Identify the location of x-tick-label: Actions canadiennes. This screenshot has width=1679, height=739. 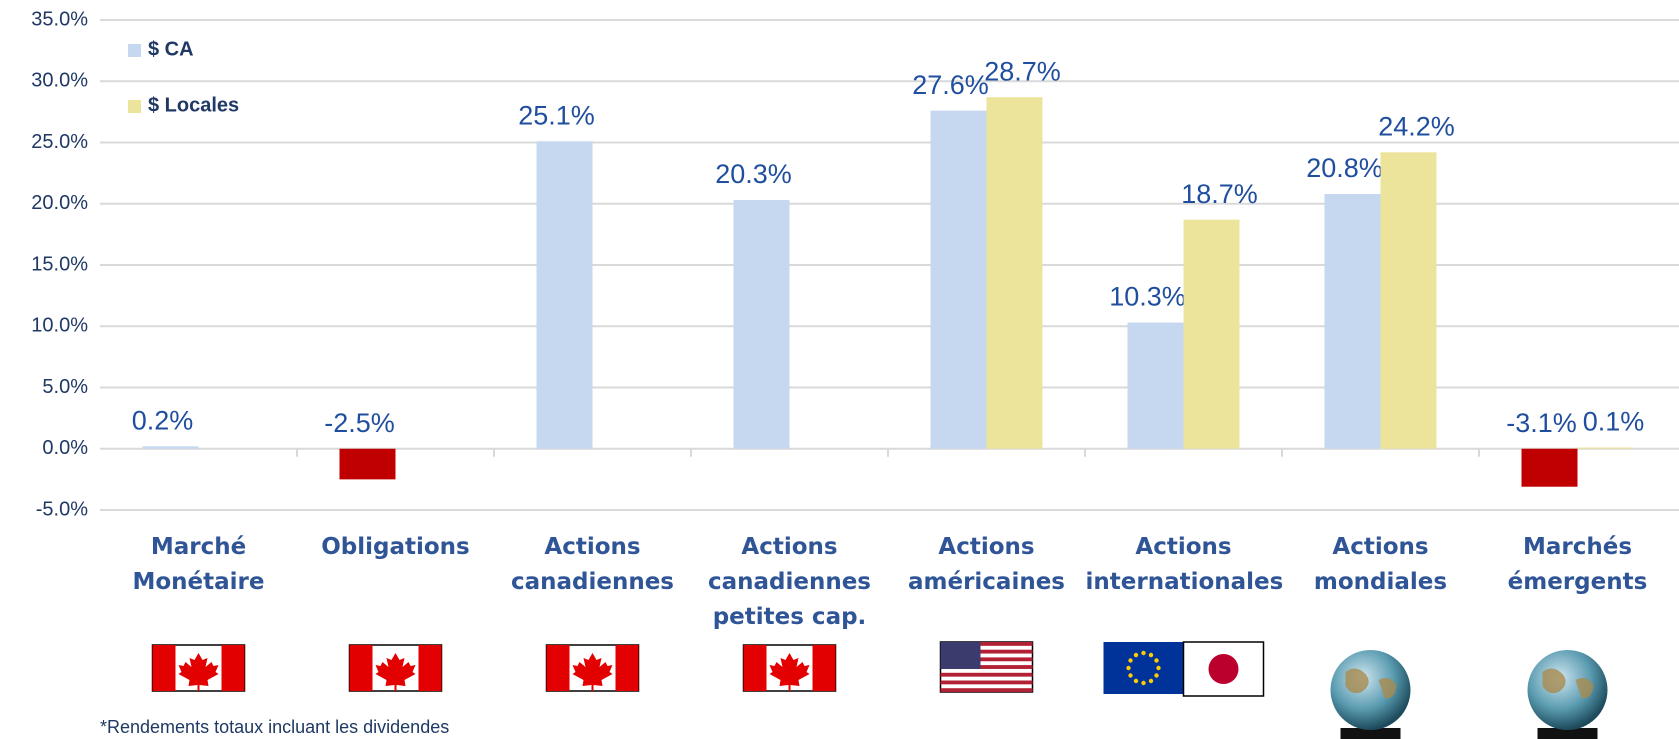
(592, 564).